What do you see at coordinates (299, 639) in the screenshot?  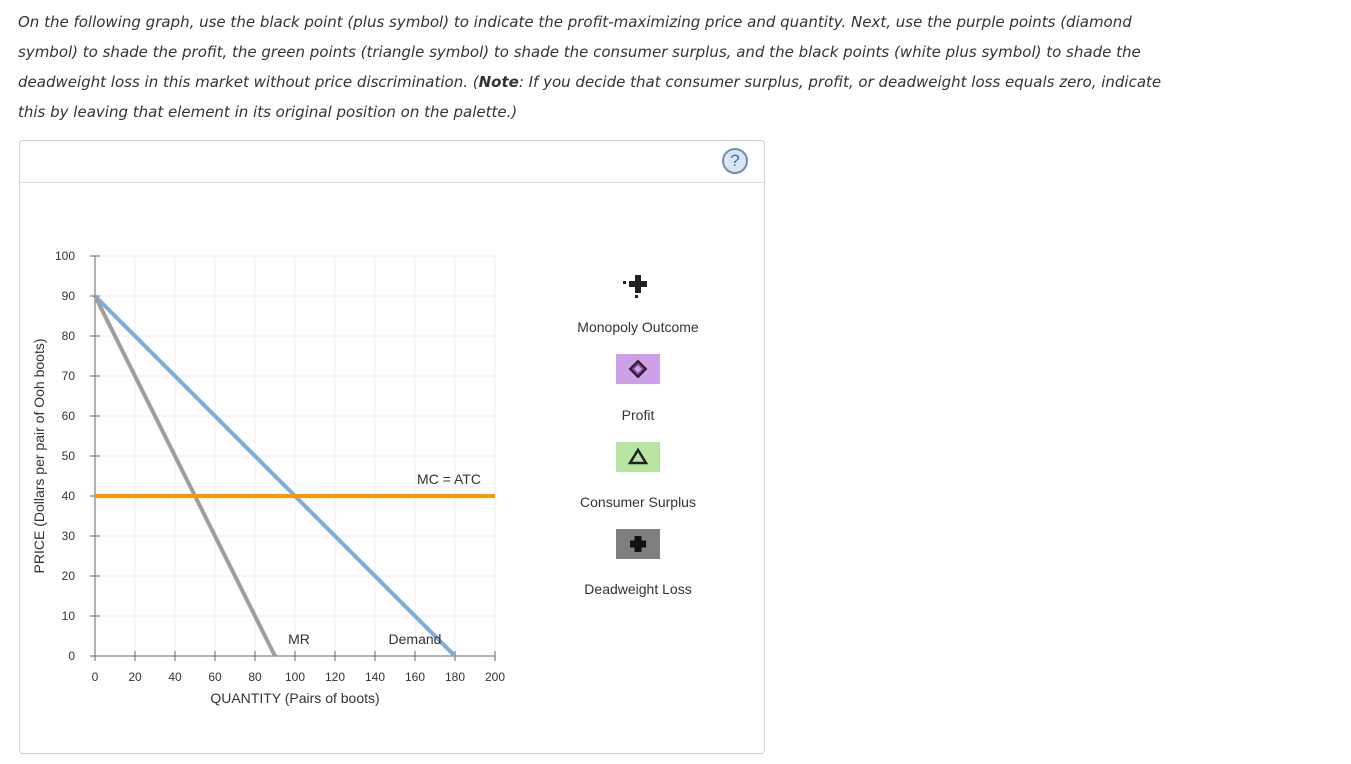 I see `mr-label: MR` at bounding box center [299, 639].